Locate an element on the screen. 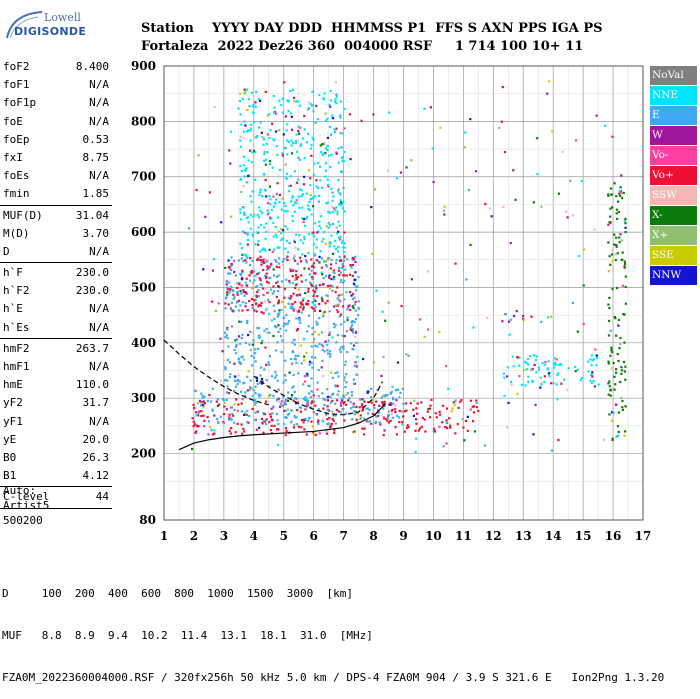  param-separator is located at coordinates (56, 508).